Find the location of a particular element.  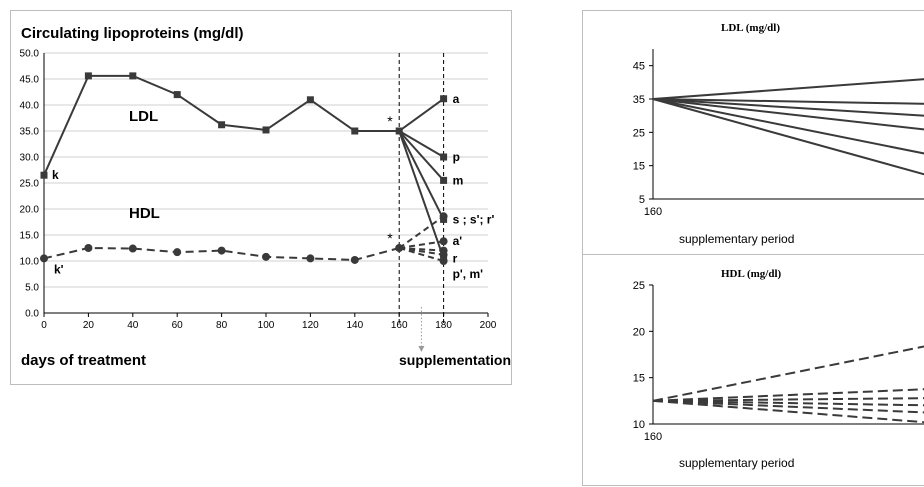

ldl-start-label: k is located at coordinates (55, 175).